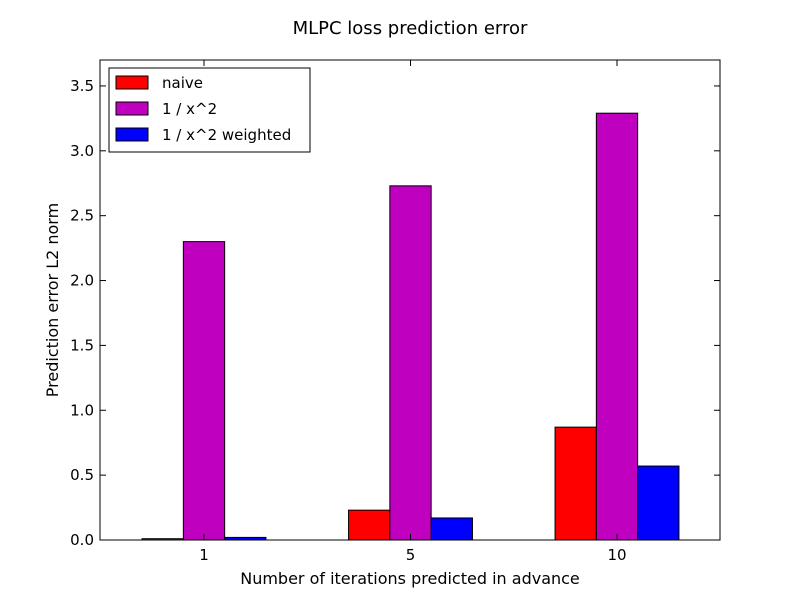 This screenshot has height=600, width=800. Describe the element at coordinates (182, 83) in the screenshot. I see `legend-label: naive` at that location.